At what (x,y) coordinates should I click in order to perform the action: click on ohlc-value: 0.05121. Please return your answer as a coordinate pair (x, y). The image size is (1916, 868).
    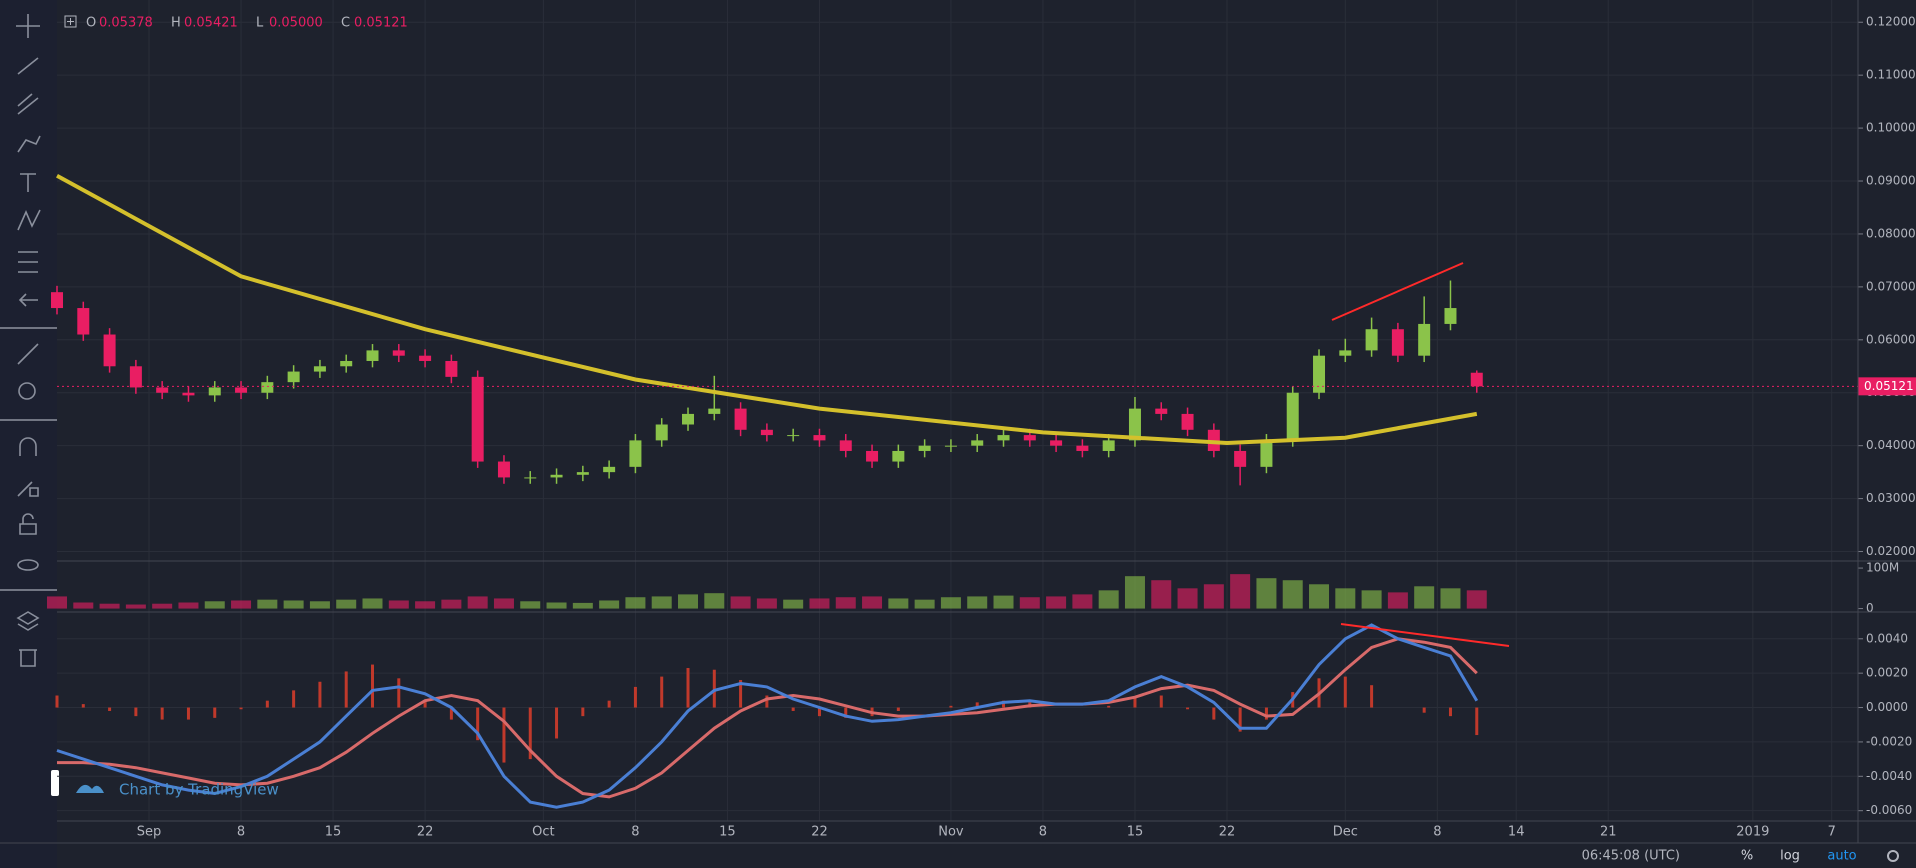
    Looking at the image, I should click on (381, 23).